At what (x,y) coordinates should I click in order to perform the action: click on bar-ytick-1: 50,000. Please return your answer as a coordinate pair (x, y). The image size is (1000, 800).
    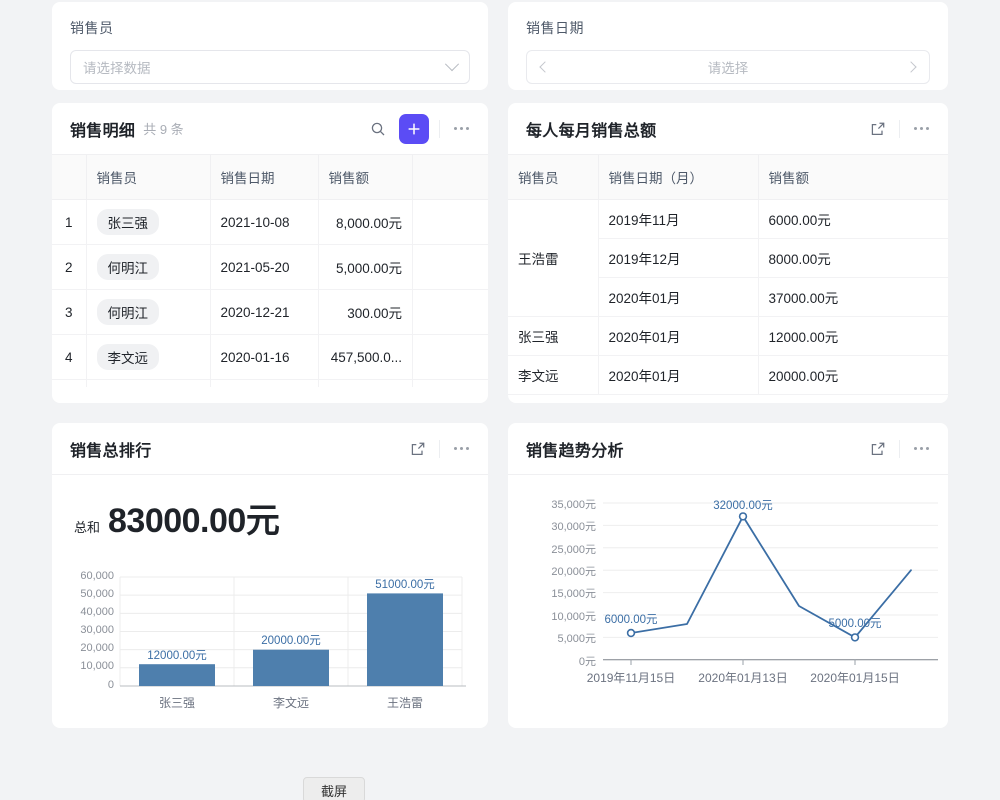
    Looking at the image, I should click on (97, 594).